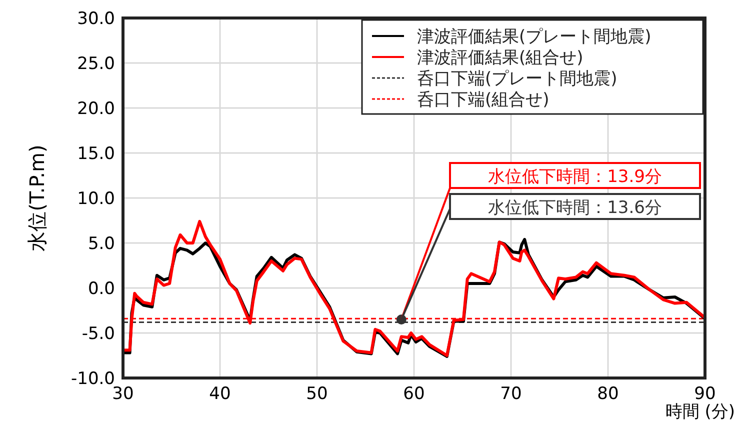 The height and width of the screenshot is (425, 736). I want to click on y-axis-title: 水位(T.P.m), so click(37, 198).